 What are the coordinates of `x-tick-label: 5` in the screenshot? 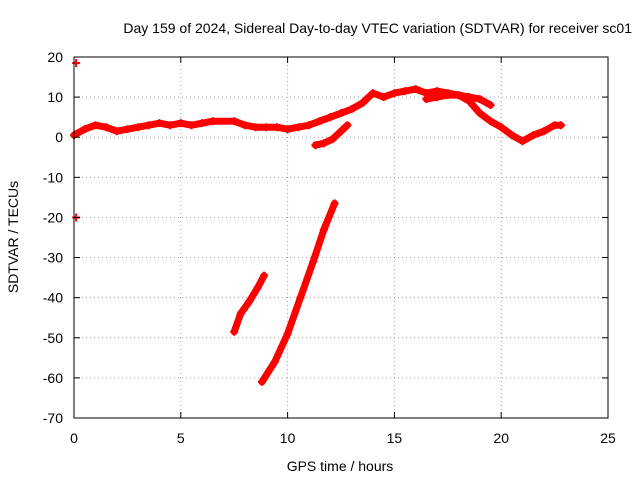 It's located at (181, 438).